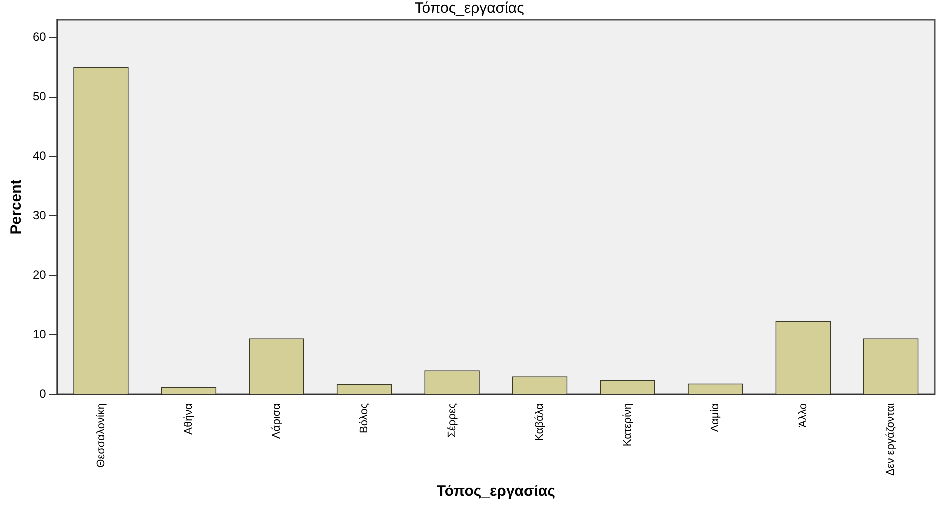 This screenshot has width=938, height=505. What do you see at coordinates (17, 207) in the screenshot?
I see `y-axis-title: Percent` at bounding box center [17, 207].